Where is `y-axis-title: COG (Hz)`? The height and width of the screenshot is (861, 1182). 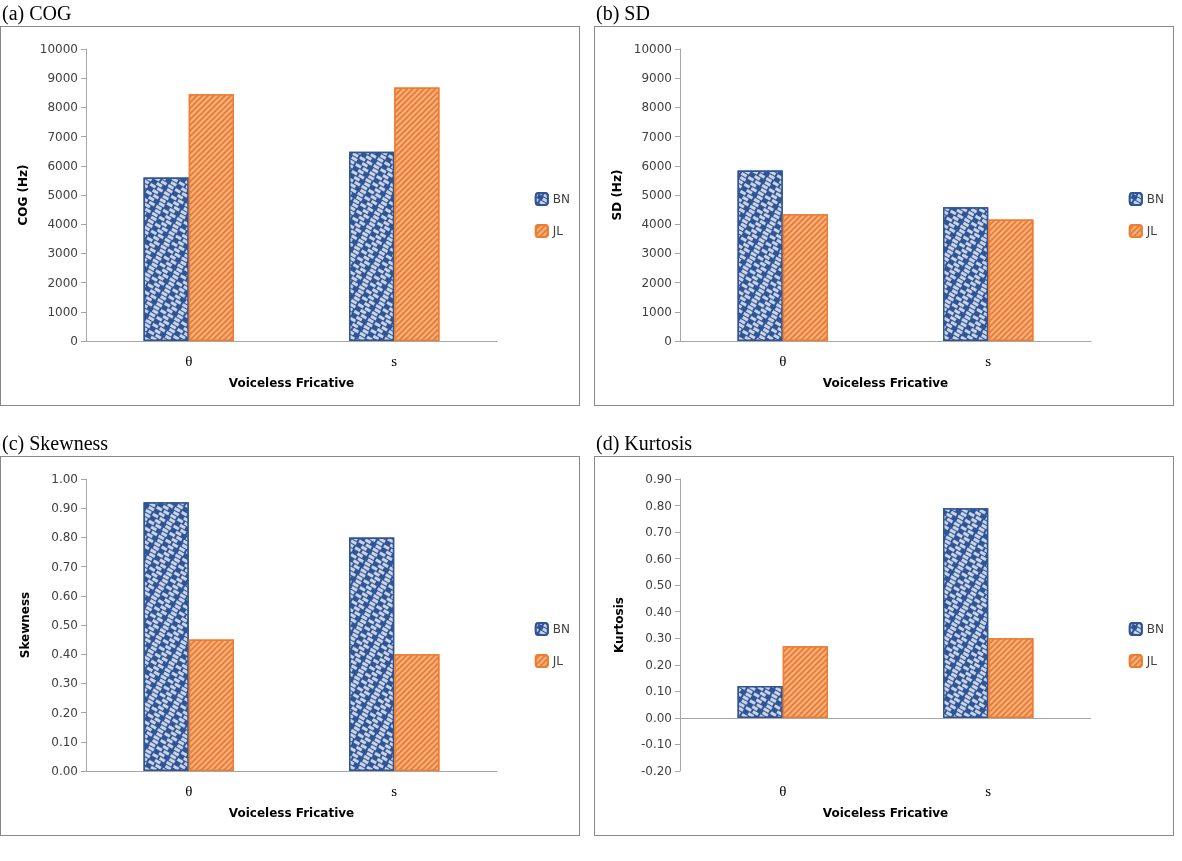
y-axis-title: COG (Hz) is located at coordinates (22, 195).